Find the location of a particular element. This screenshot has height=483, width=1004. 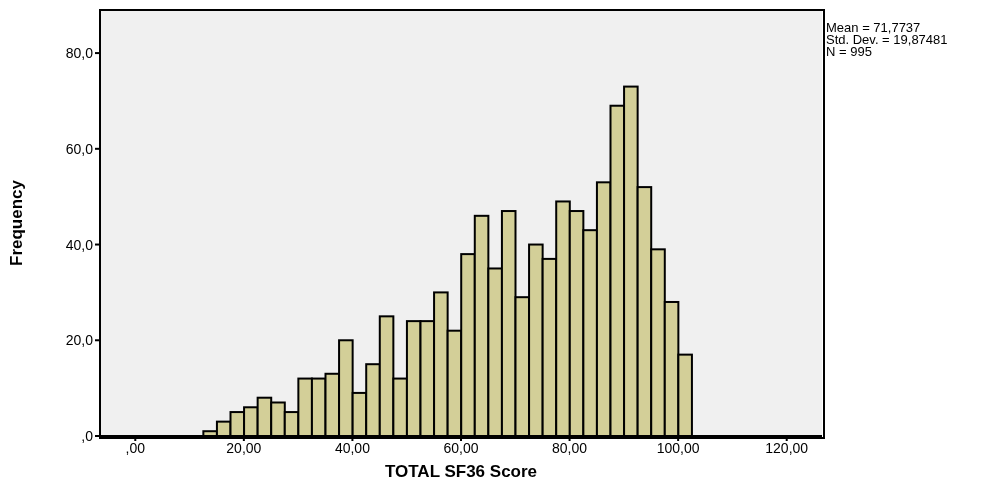

text: Std. Dev. = 19,87481 is located at coordinates (887, 39).